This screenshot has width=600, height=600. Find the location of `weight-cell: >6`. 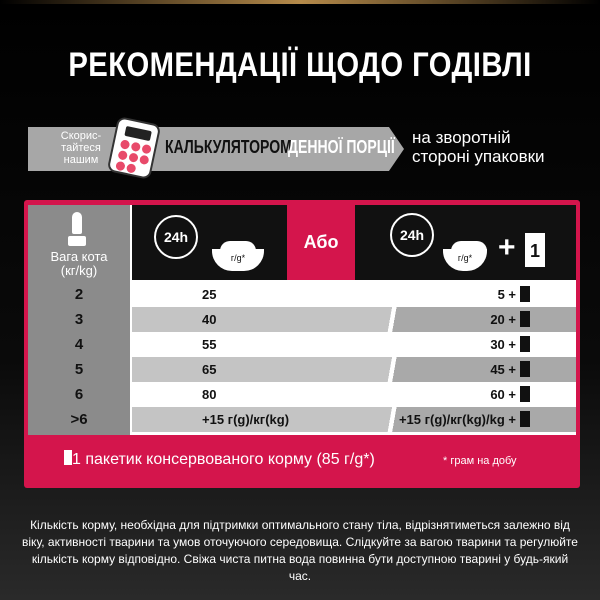

weight-cell: >6 is located at coordinates (79, 419).